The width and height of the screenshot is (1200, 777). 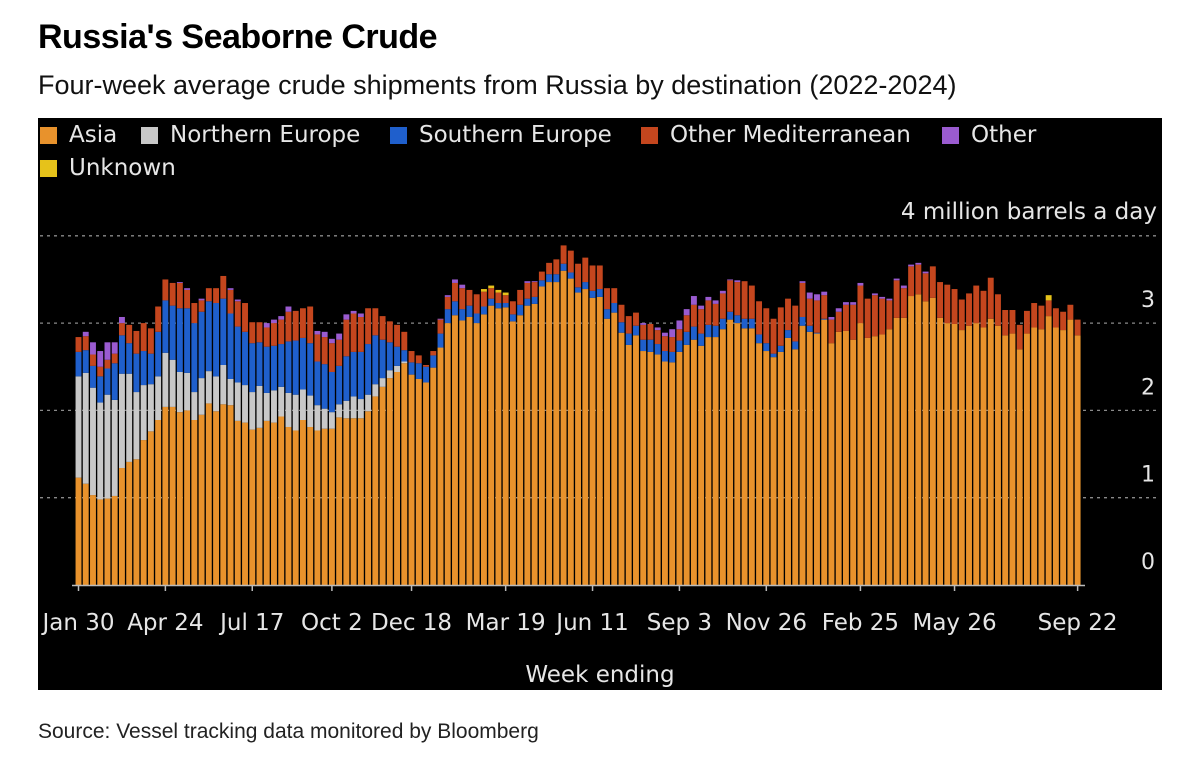 What do you see at coordinates (93, 135) in the screenshot?
I see `legend-label: Asia` at bounding box center [93, 135].